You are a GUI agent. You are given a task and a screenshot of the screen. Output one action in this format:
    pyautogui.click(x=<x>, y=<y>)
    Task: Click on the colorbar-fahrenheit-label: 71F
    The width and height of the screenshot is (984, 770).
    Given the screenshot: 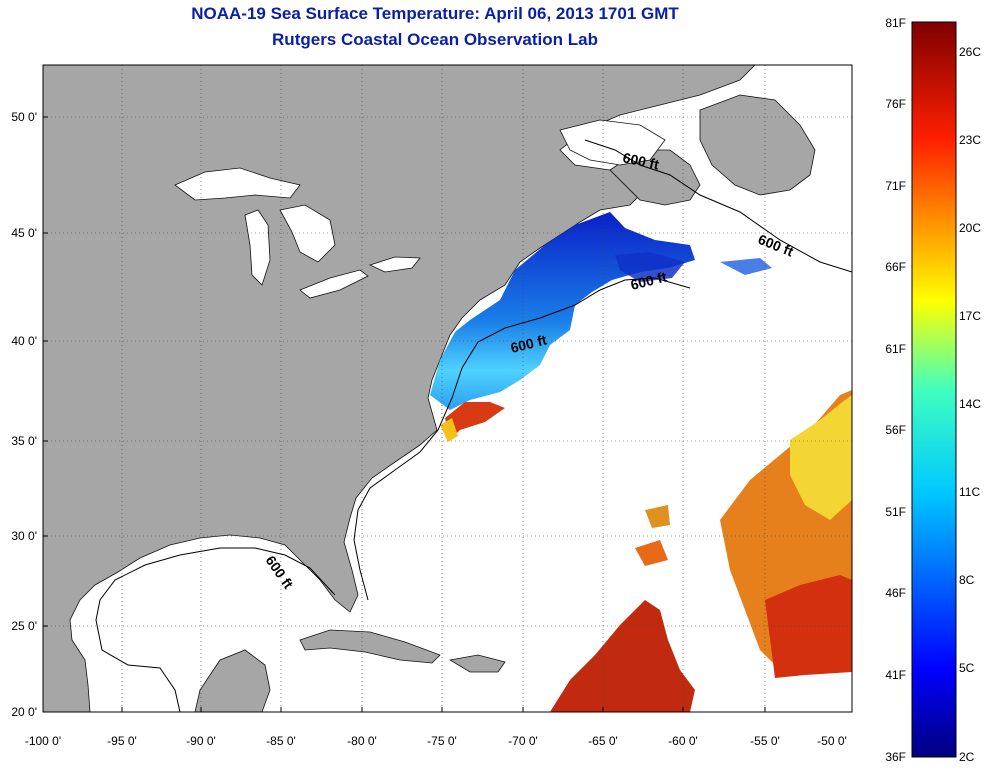 What is the action you would take?
    pyautogui.click(x=895, y=186)
    